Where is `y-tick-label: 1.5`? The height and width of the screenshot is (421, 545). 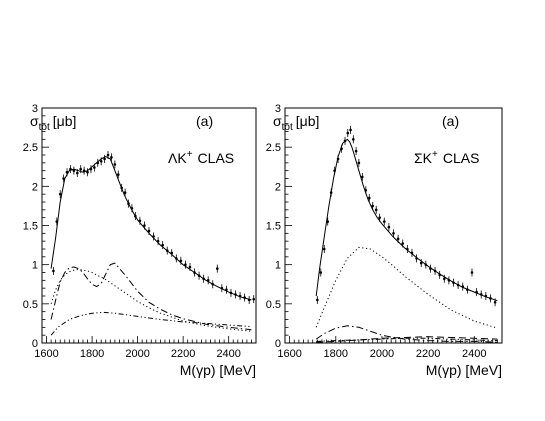
y-tick-label: 1.5 is located at coordinates (30, 227).